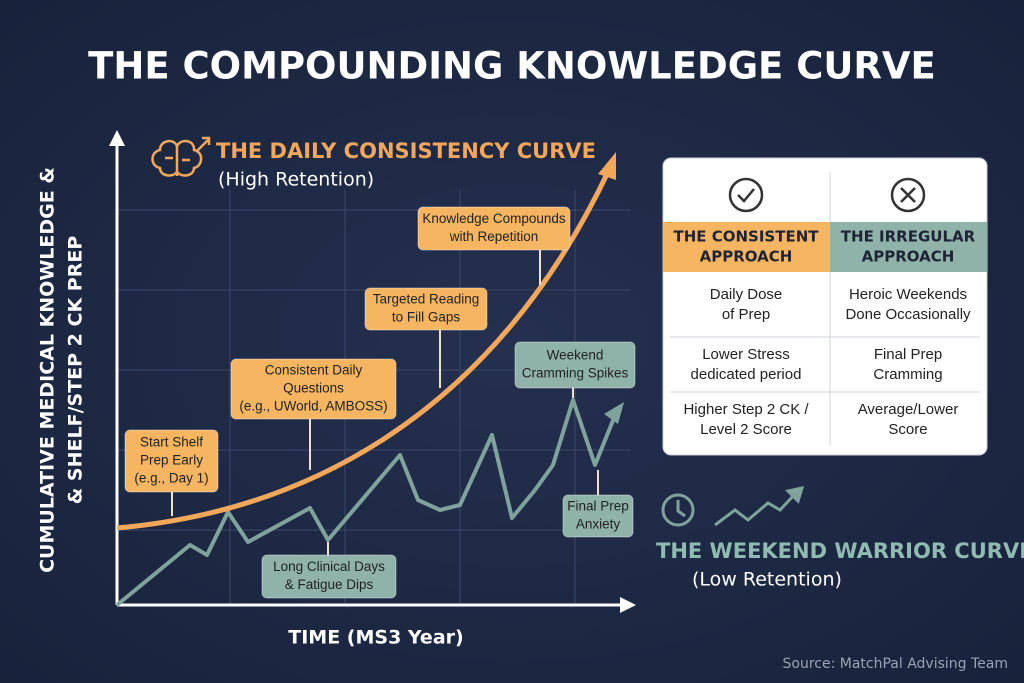 The height and width of the screenshot is (683, 1024). Describe the element at coordinates (746, 354) in the screenshot. I see `table-cell: Lower Stress` at that location.